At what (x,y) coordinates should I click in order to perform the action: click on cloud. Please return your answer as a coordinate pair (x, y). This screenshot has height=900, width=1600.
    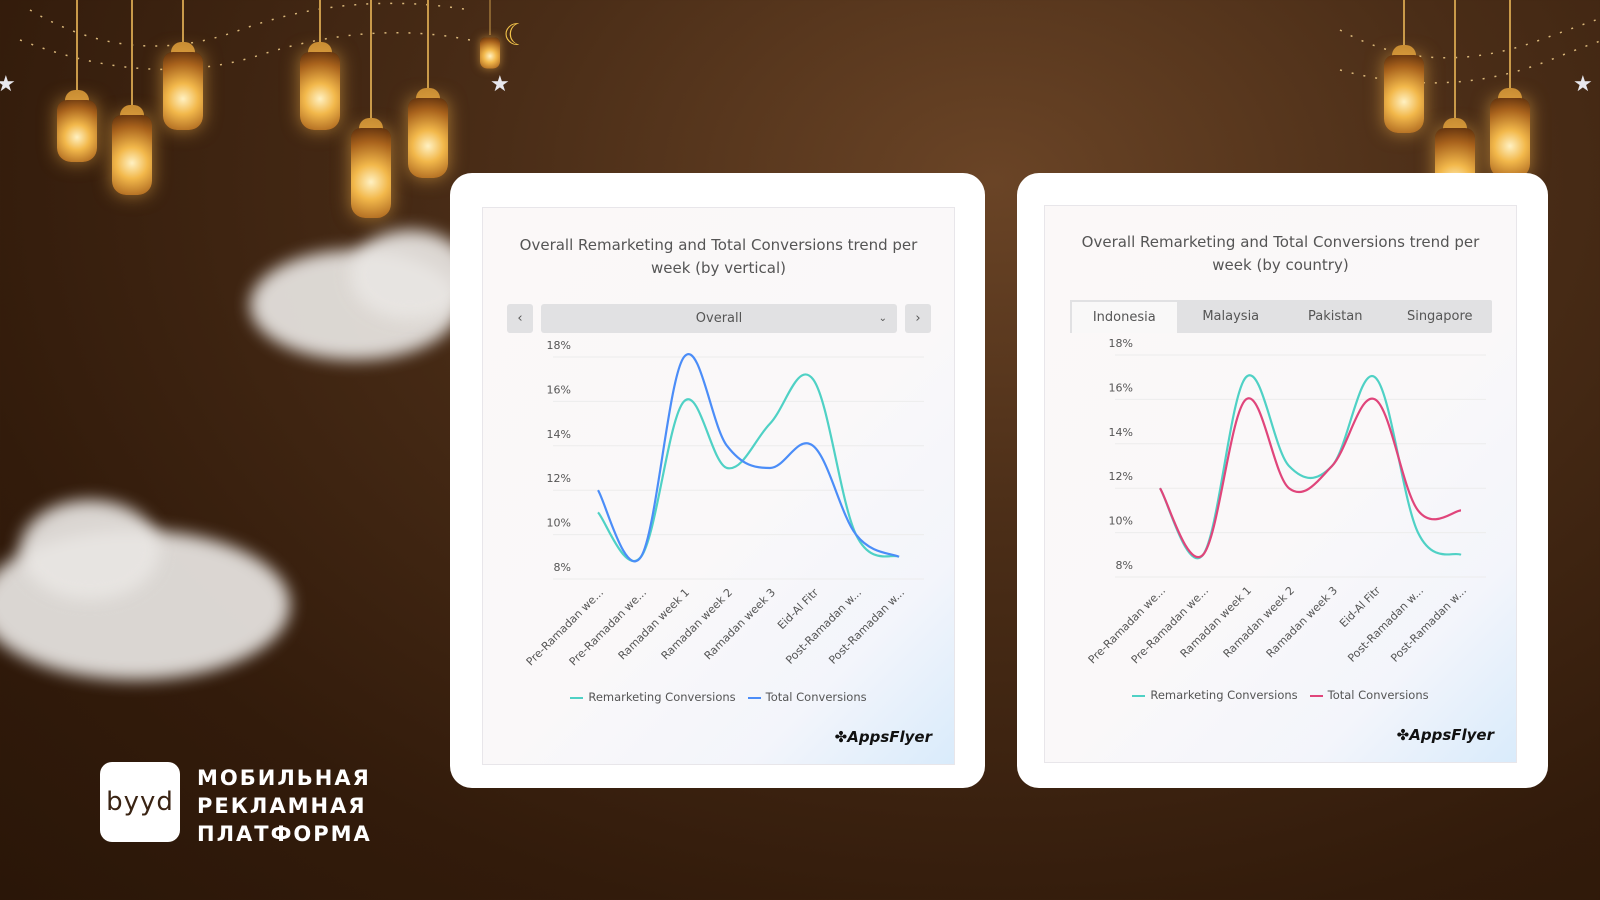
    Looking at the image, I should click on (90, 550).